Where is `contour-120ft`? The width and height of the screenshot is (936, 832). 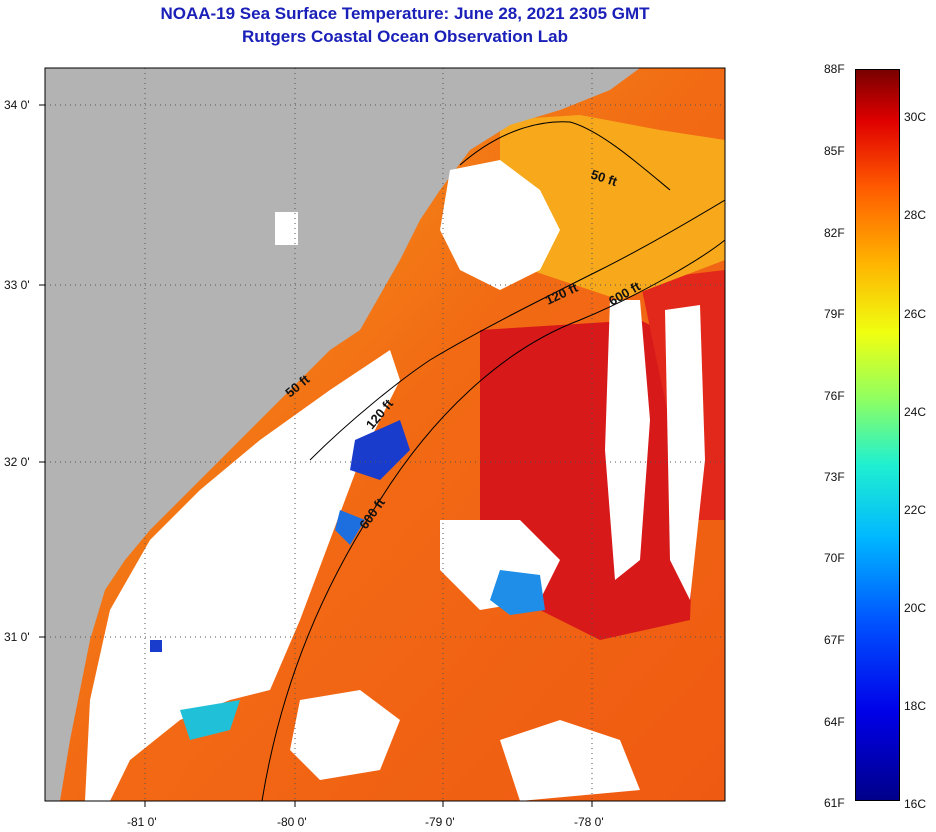 contour-120ft is located at coordinates (517, 330).